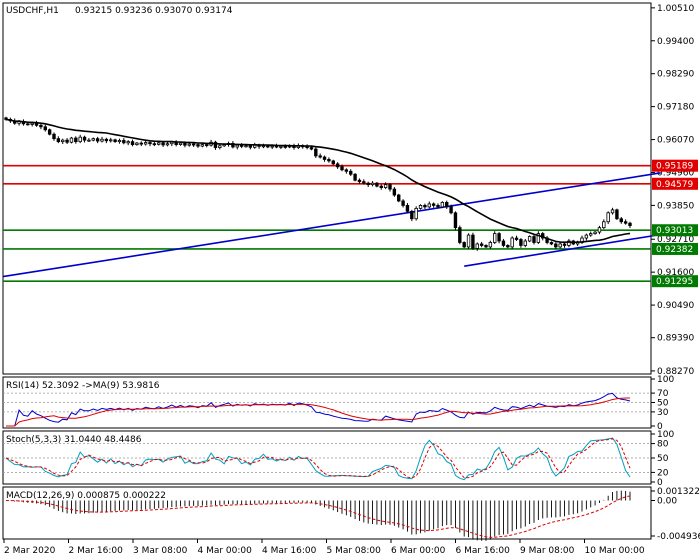  What do you see at coordinates (562, 250) in the screenshot?
I see `lower-trendline` at bounding box center [562, 250].